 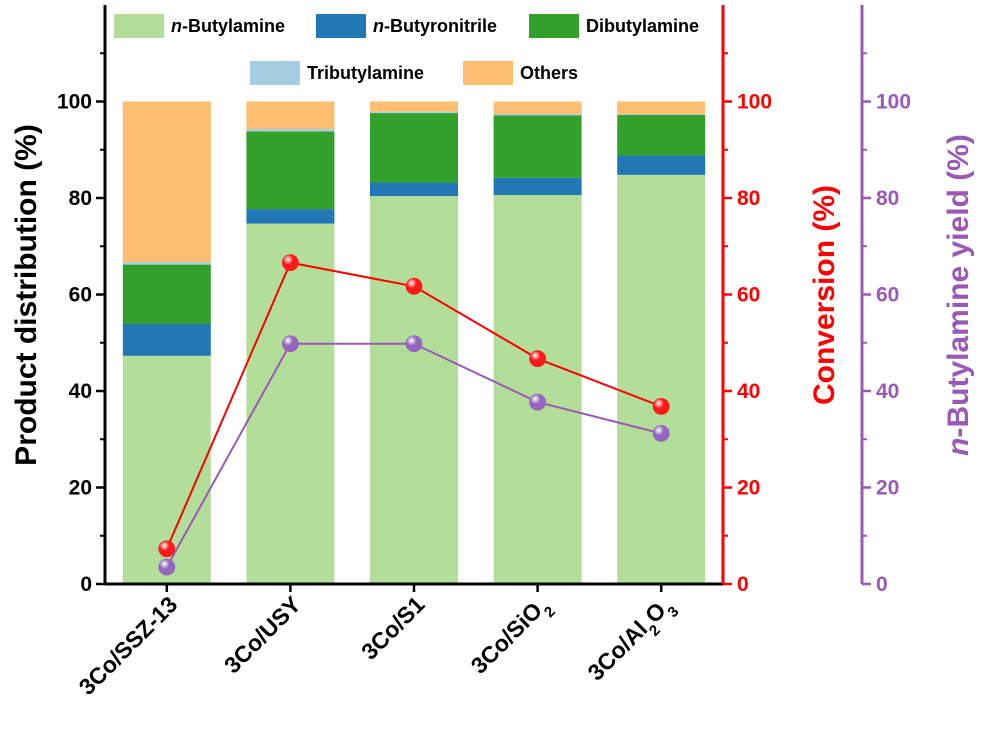 I want to click on category-label-part: 3Co/USY, so click(x=262, y=634).